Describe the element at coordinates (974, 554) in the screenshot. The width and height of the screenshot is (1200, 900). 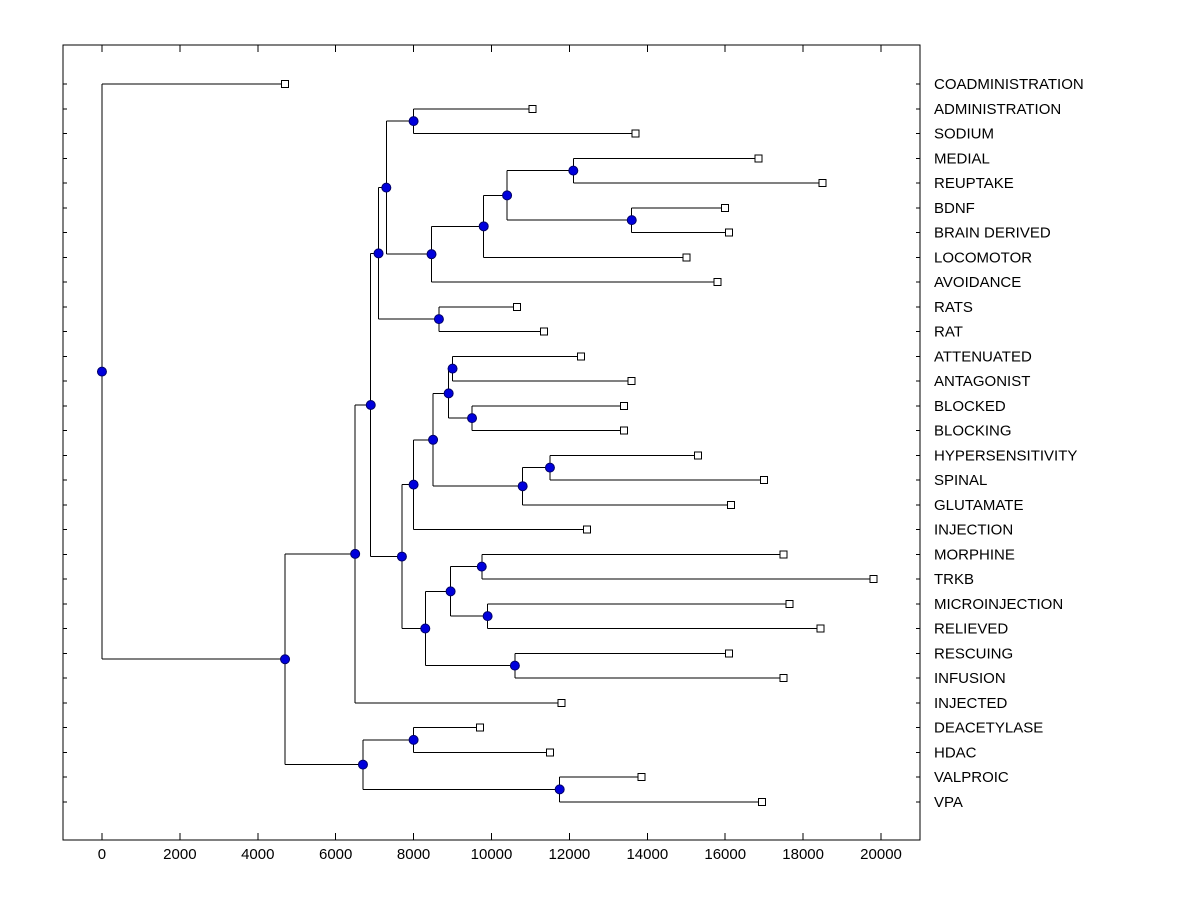
I see `leaf-label: MORPHINE` at that location.